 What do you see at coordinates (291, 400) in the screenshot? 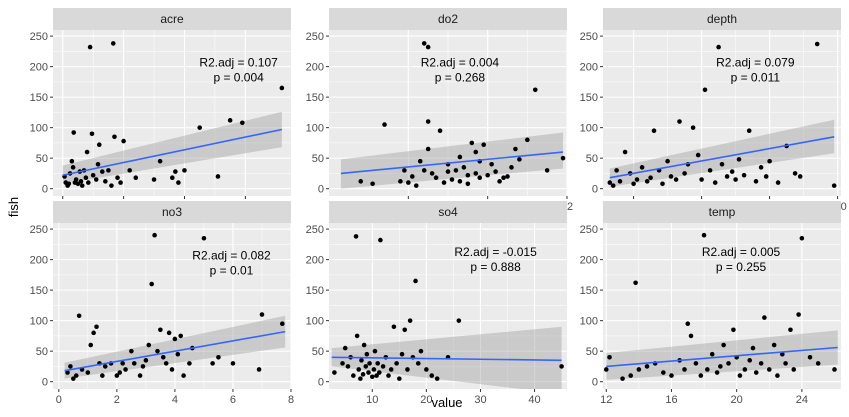
I see `x-tick-label: 8` at bounding box center [291, 400].